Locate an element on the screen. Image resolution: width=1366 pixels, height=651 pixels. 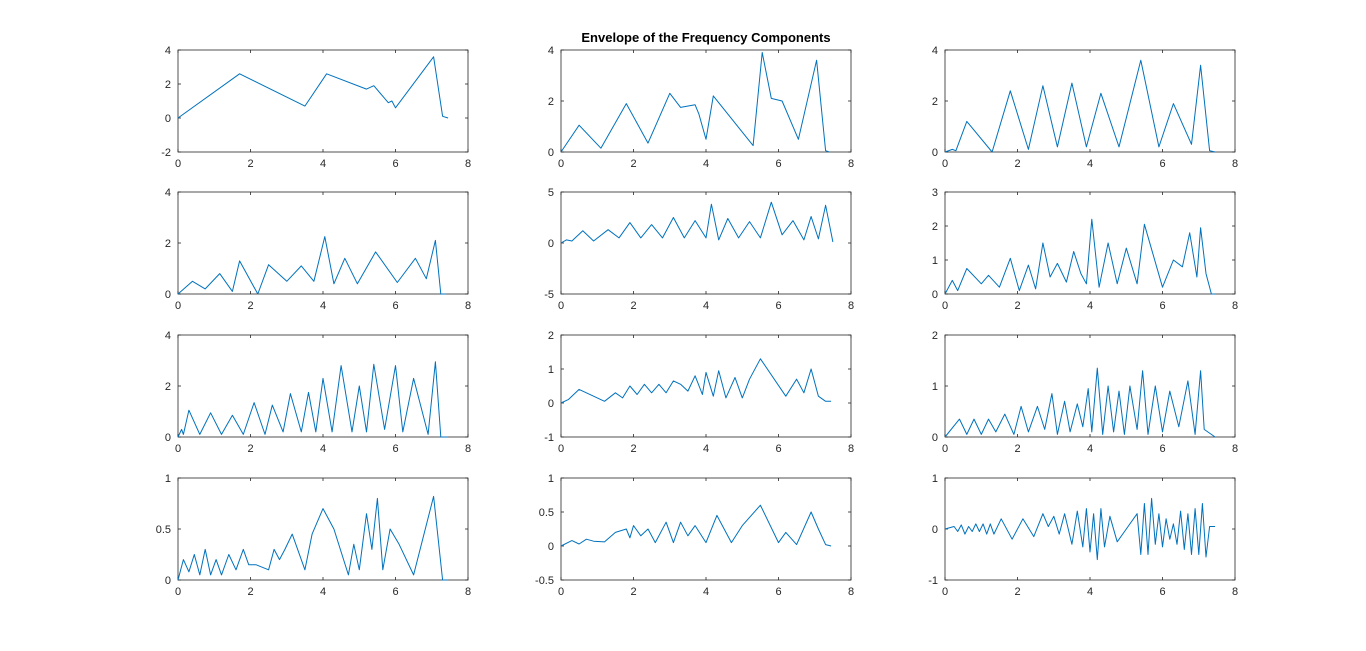
subplot-2: 0 2 4 6 8 0 2 4 is located at coordinates (701, 107).